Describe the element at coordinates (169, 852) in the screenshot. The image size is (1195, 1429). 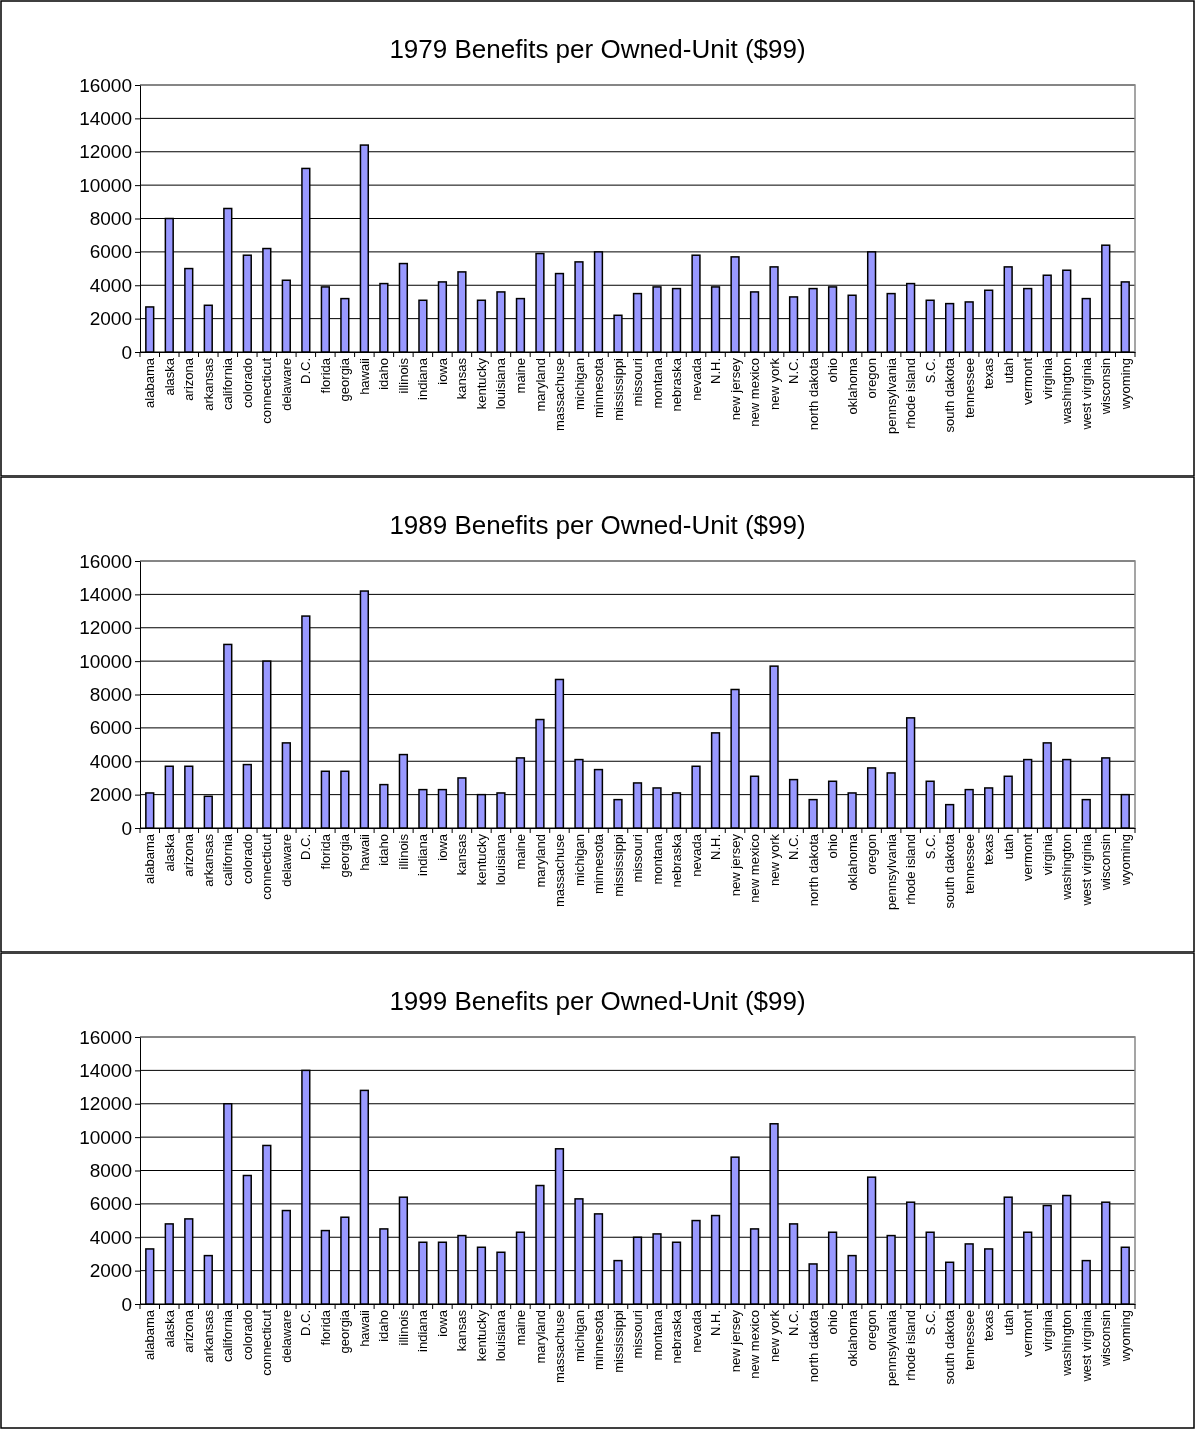
I see `x-tick-label: alaska` at that location.